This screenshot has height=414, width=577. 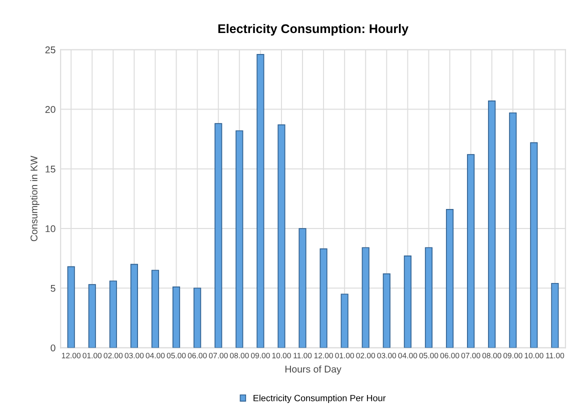 I want to click on y-tick-label: 5, so click(x=53, y=288).